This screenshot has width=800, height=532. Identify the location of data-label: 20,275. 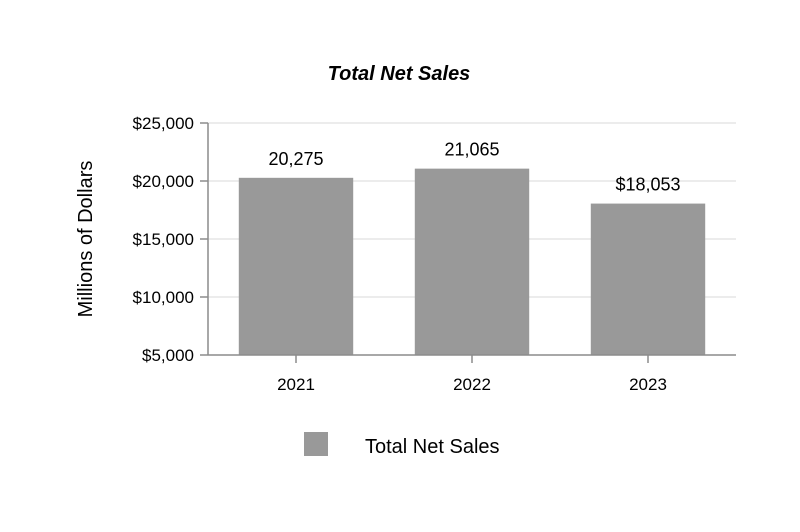
(295, 159).